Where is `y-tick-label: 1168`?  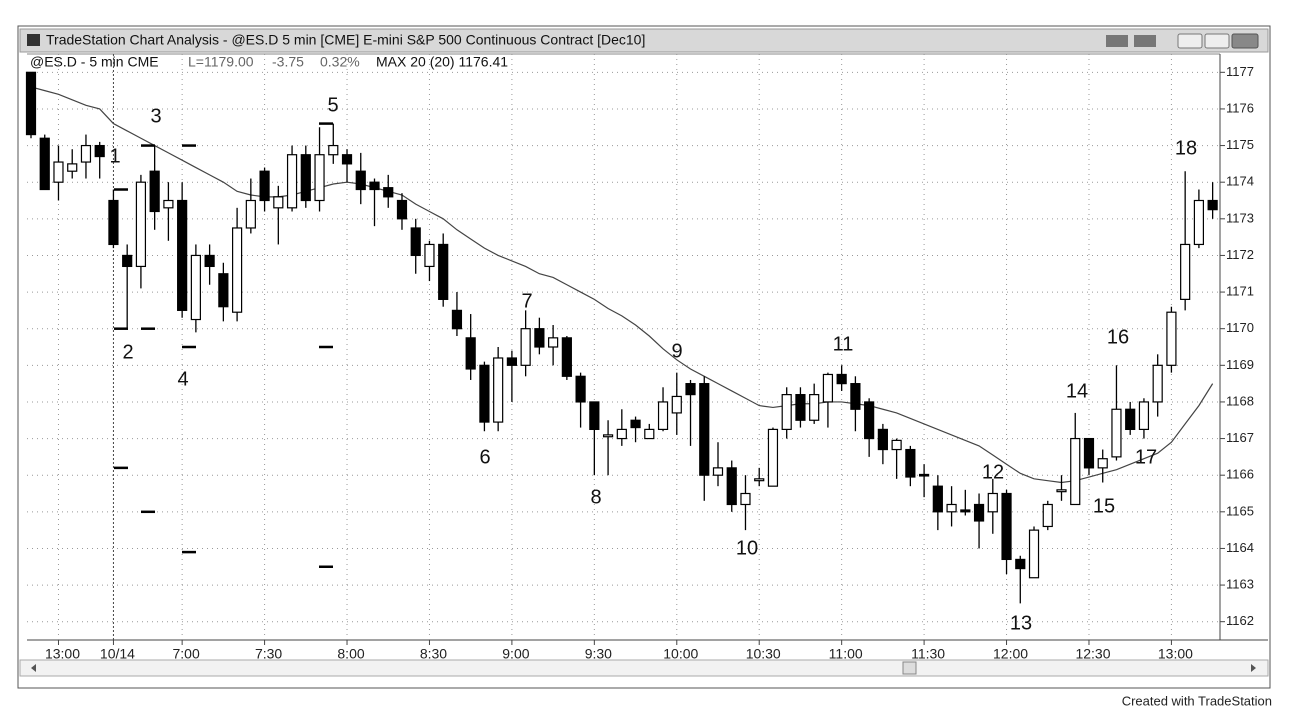 y-tick-label: 1168 is located at coordinates (1240, 400).